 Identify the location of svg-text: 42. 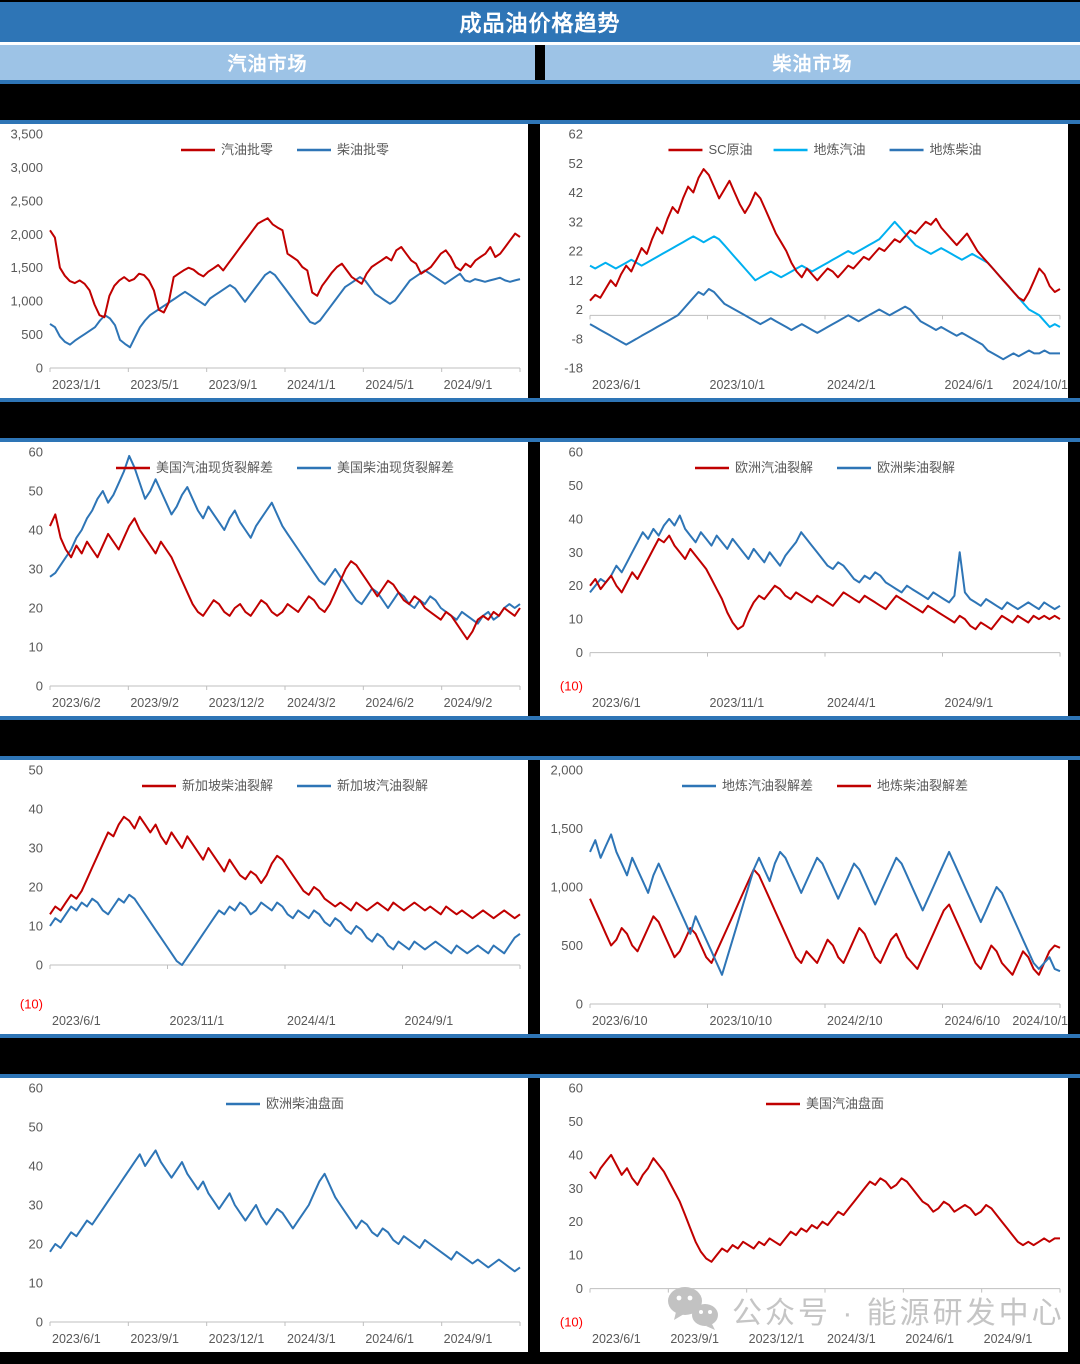
(576, 192).